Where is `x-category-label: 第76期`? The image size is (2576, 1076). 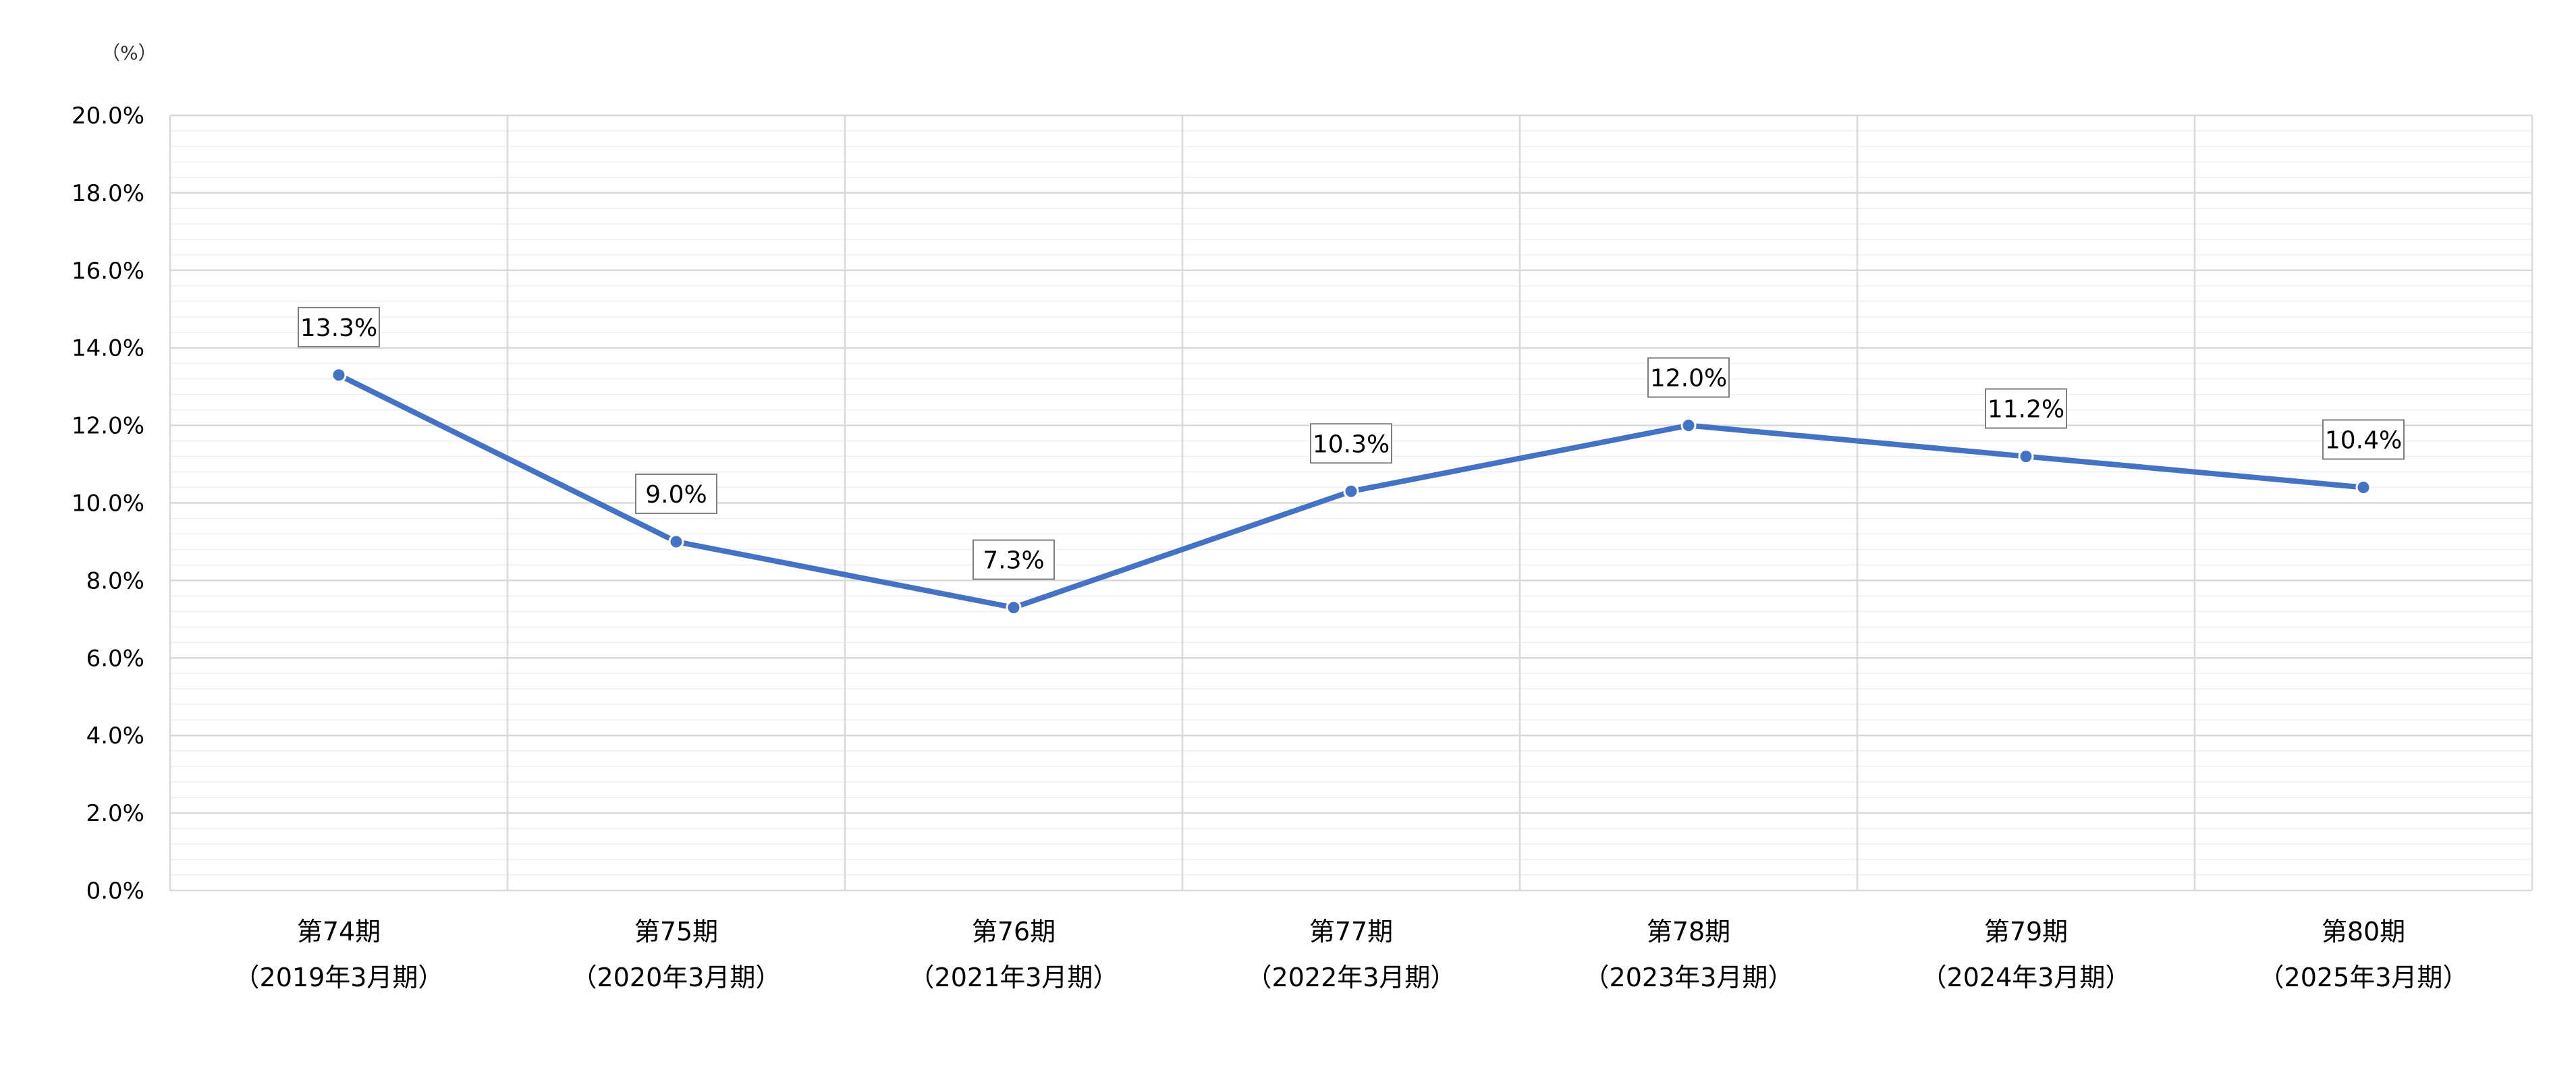 x-category-label: 第76期 is located at coordinates (1014, 931).